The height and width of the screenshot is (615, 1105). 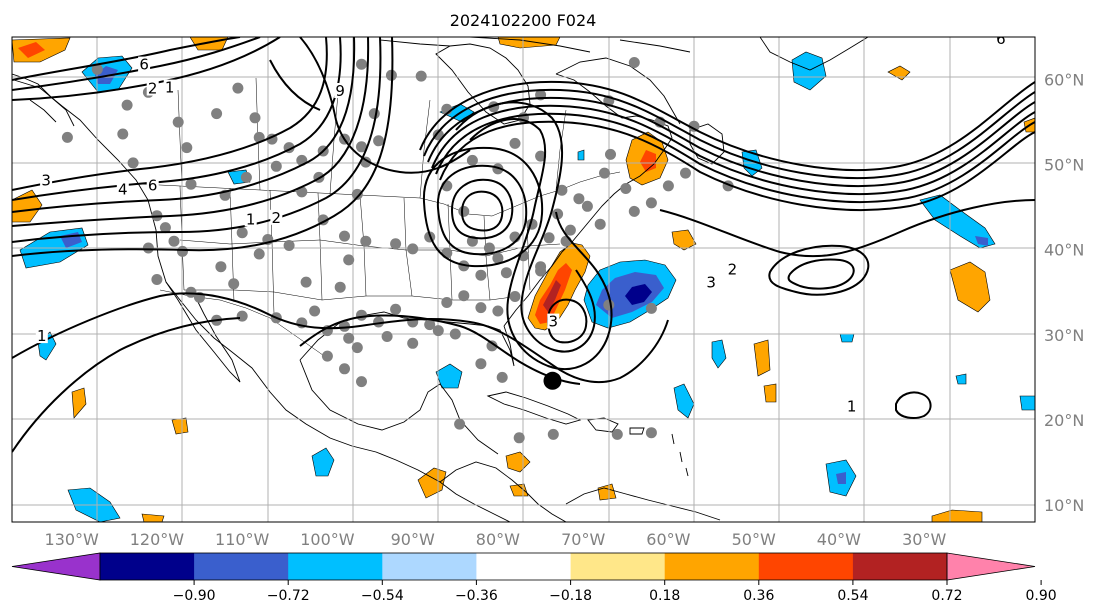 What do you see at coordinates (664, 596) in the screenshot?
I see `colorbar-tick-label: 0.18` at bounding box center [664, 596].